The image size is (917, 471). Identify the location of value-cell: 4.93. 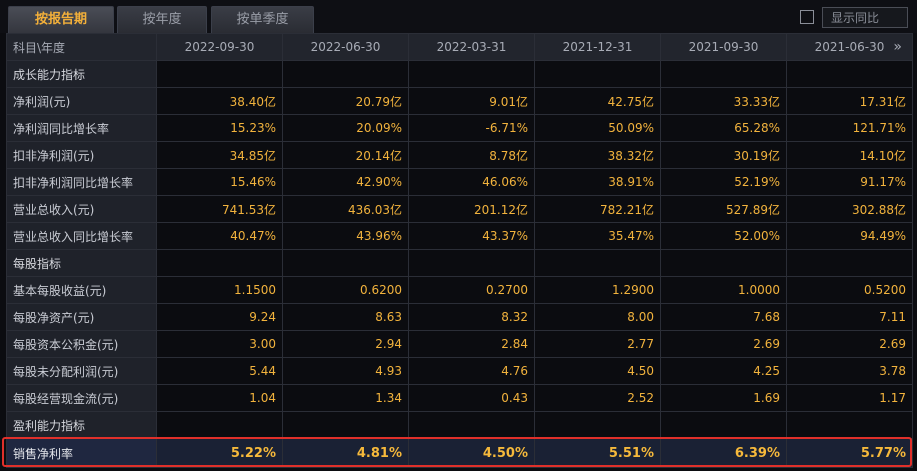
(345, 371).